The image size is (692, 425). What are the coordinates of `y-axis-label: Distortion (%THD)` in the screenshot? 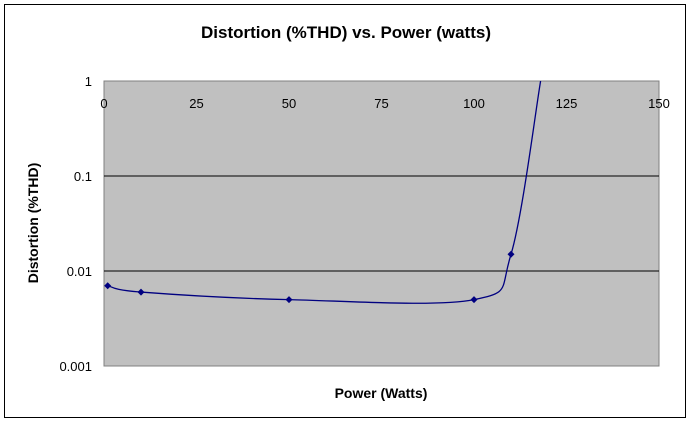 It's located at (33, 223).